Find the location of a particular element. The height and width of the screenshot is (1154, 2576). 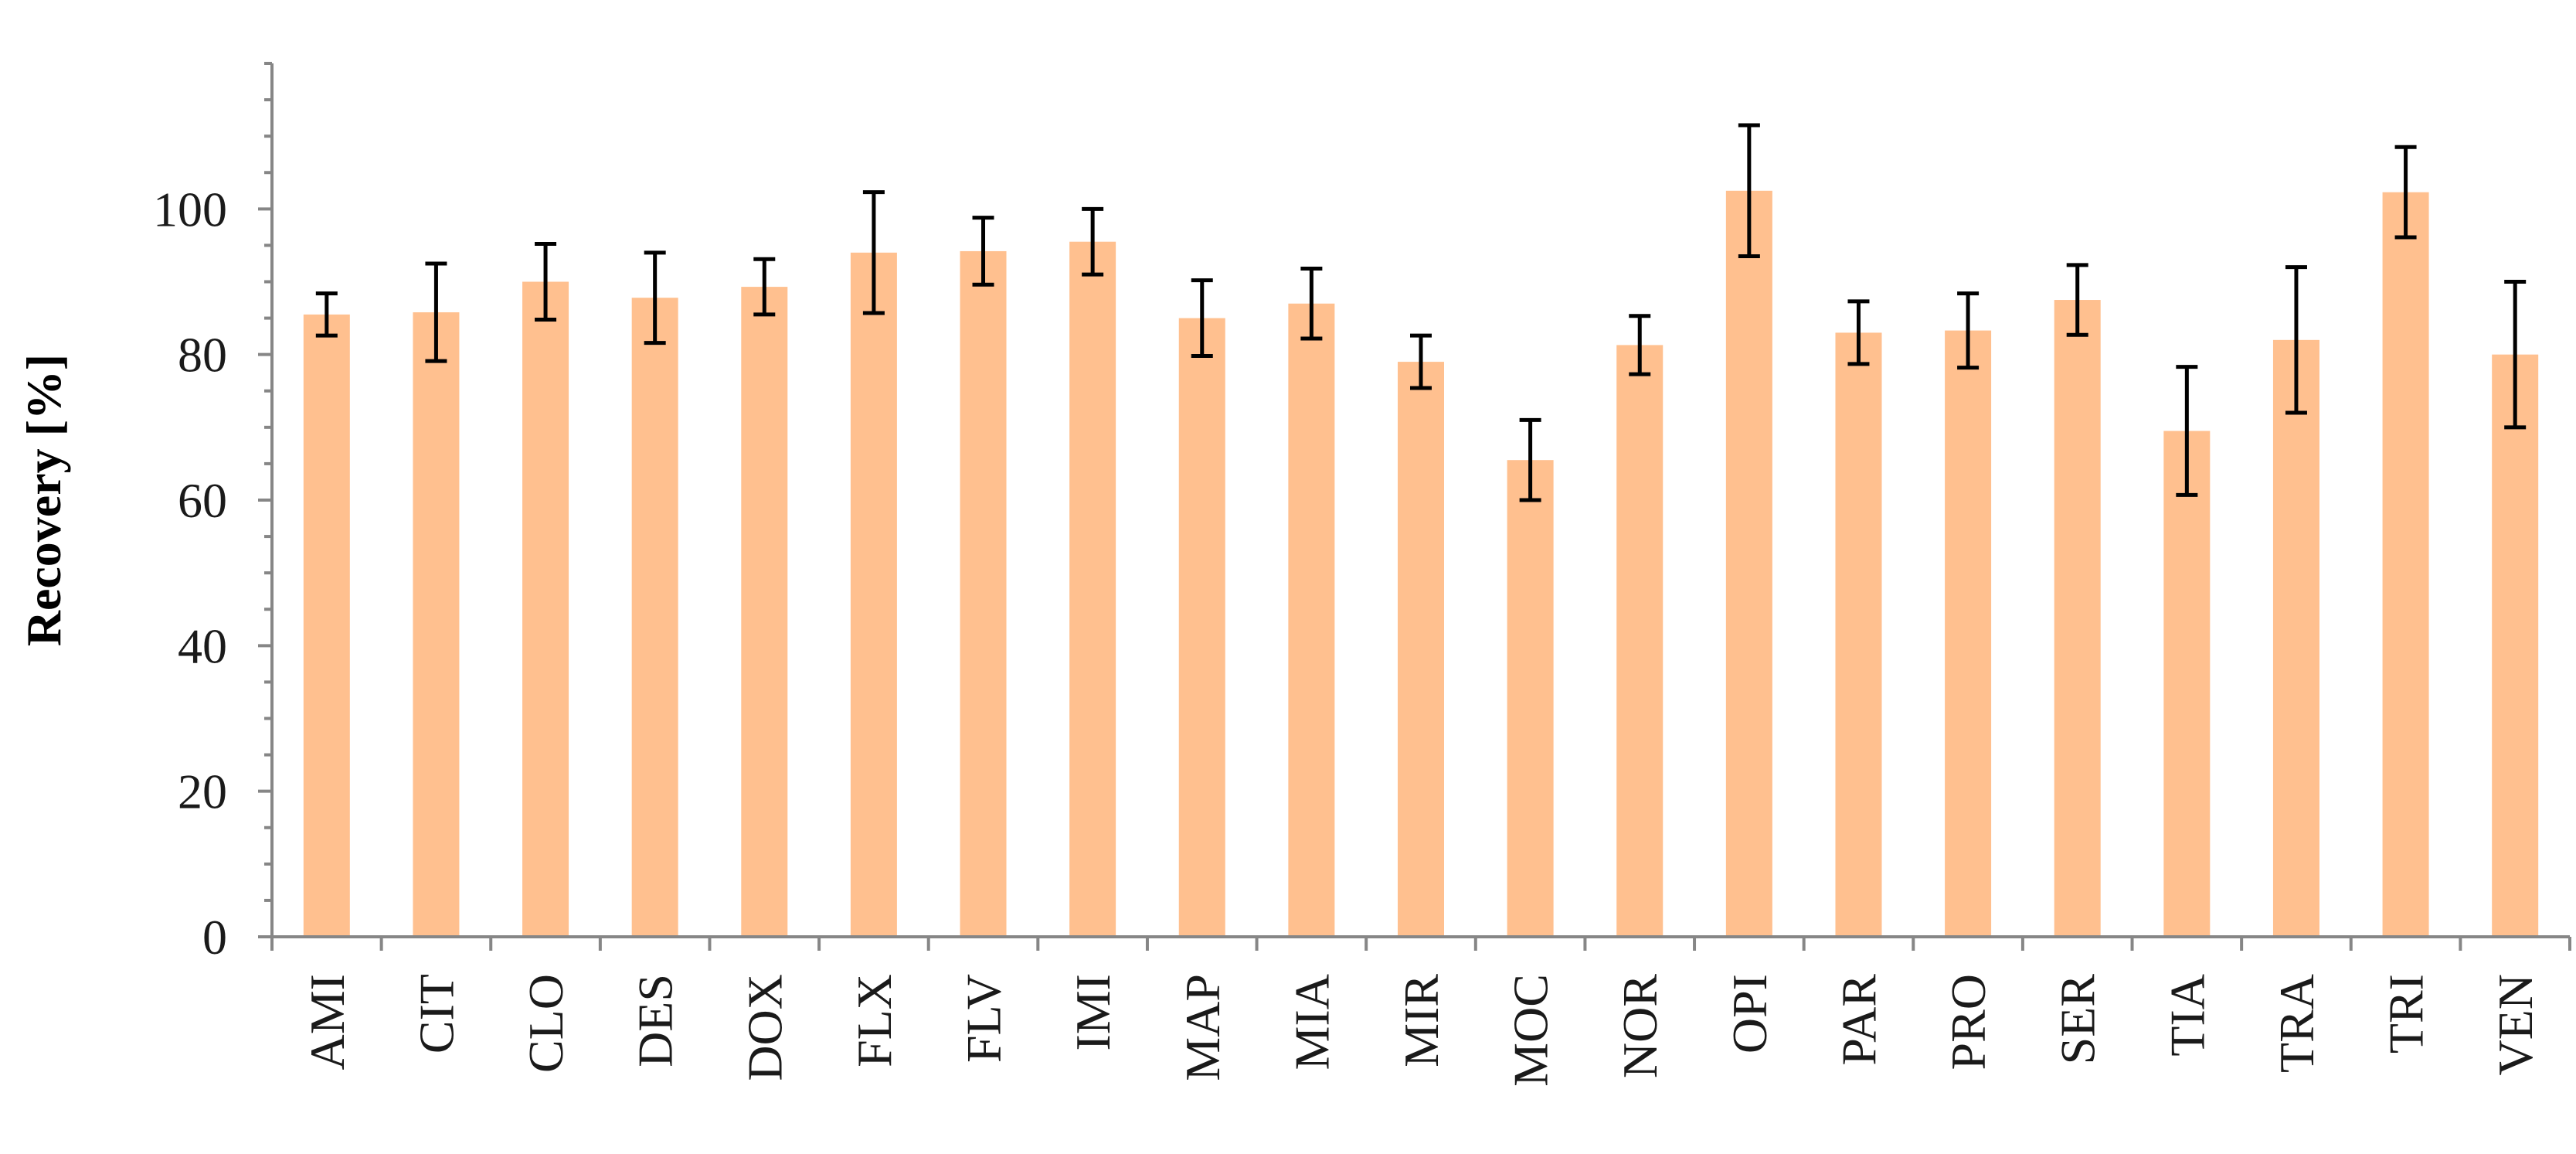

bar-ami is located at coordinates (326, 625).